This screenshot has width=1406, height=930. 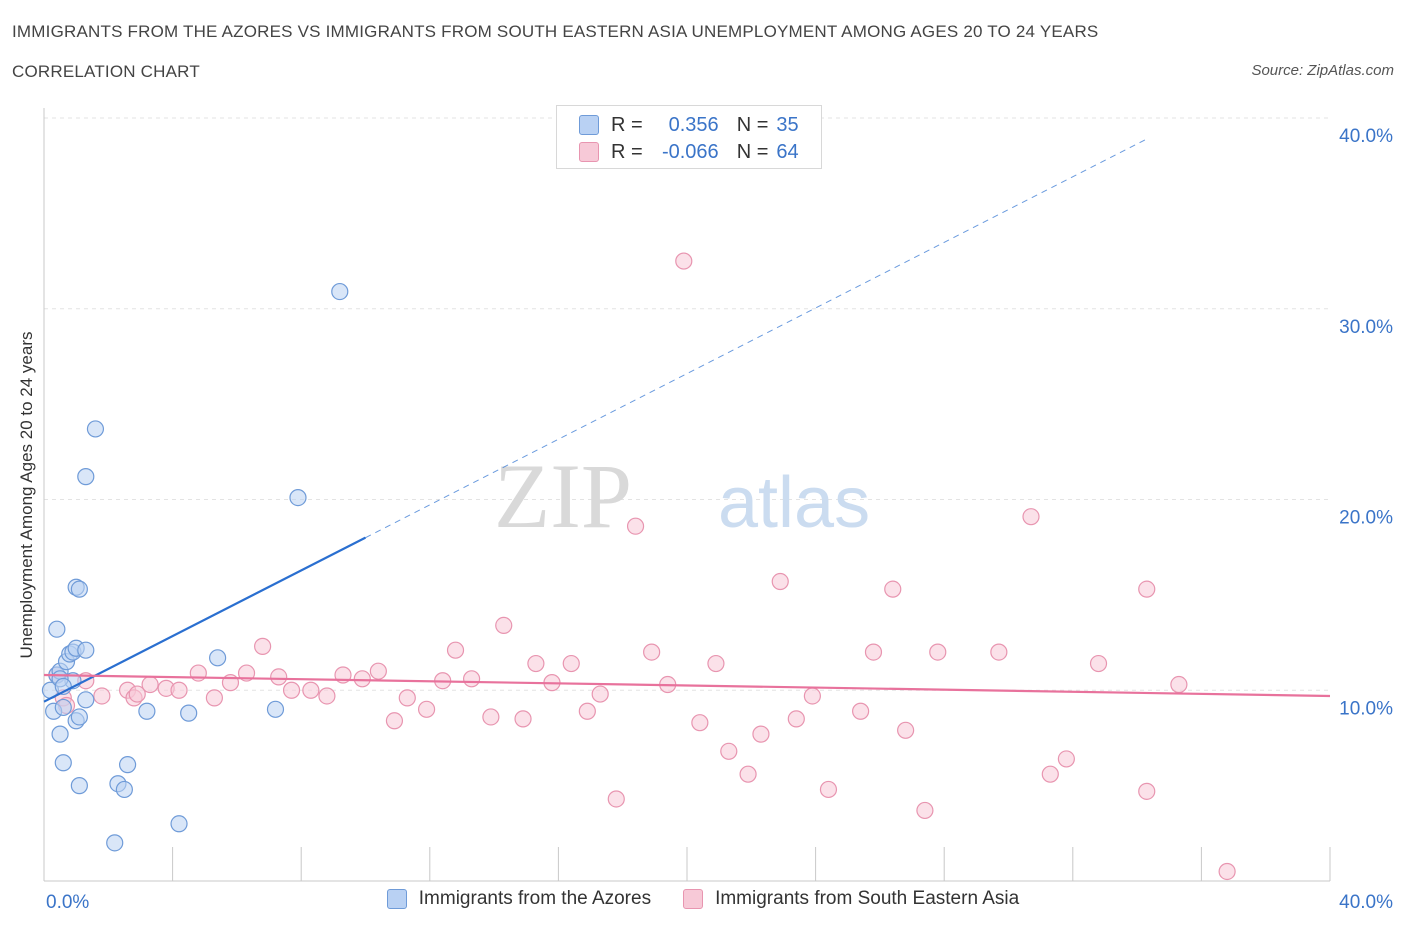 What do you see at coordinates (682, 496) in the screenshot?
I see `watermark: ZIP atlas` at bounding box center [682, 496].